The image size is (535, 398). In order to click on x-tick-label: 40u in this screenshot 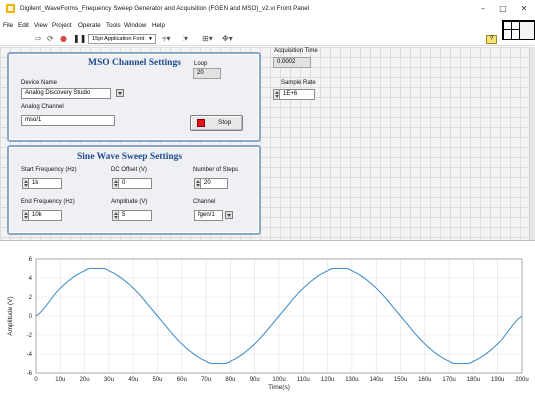, I will do `click(133, 380)`.